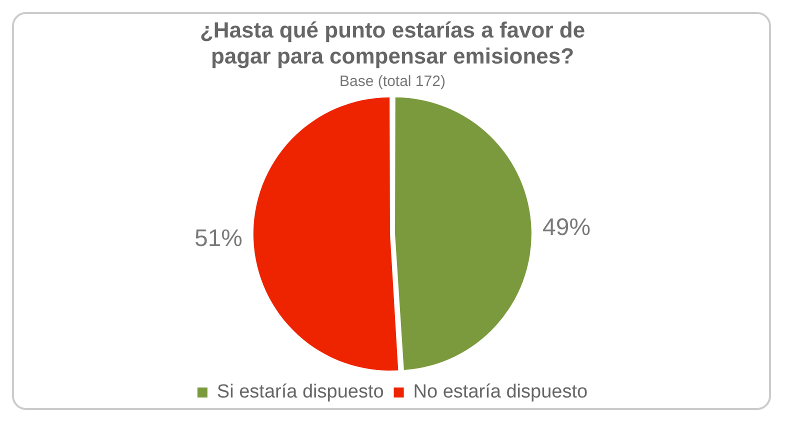  I want to click on chart-title: ¿Hasta qué punto estarías a favor de pagar para compensar emisiones?, so click(393, 43).